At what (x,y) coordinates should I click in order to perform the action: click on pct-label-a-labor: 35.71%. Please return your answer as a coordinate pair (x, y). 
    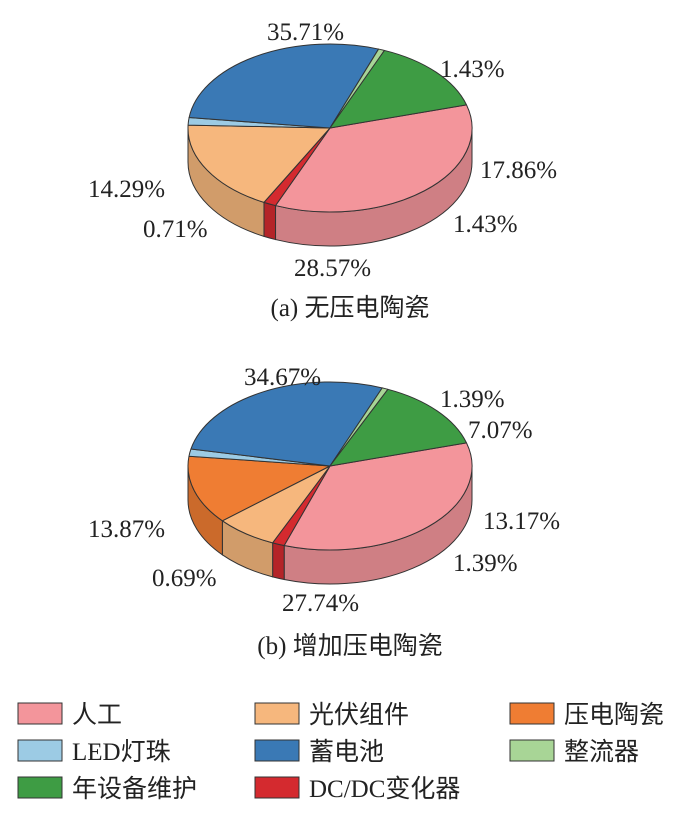
    Looking at the image, I should click on (305, 32).